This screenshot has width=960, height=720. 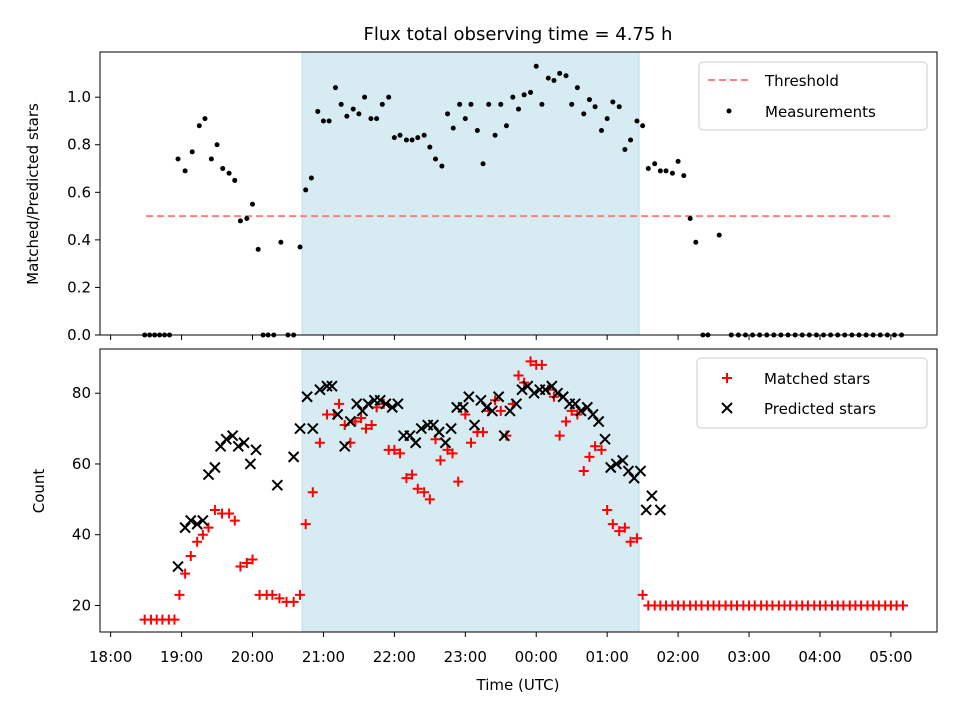 I want to click on threshold-legend-label: Threshold, so click(x=801, y=81).